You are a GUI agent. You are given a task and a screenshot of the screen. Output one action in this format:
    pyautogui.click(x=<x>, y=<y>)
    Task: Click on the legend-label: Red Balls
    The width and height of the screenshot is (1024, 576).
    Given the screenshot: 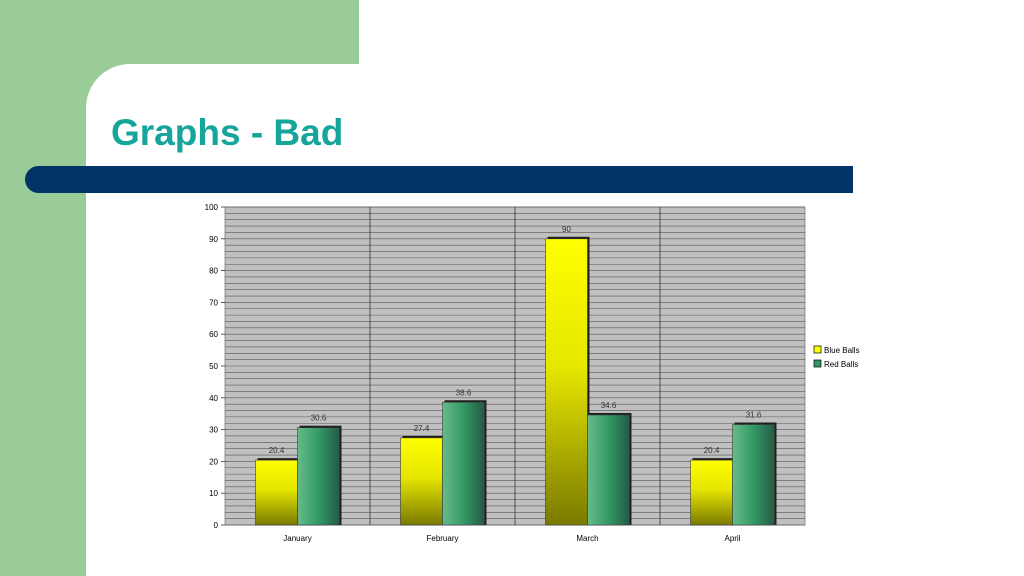 What is the action you would take?
    pyautogui.click(x=841, y=364)
    